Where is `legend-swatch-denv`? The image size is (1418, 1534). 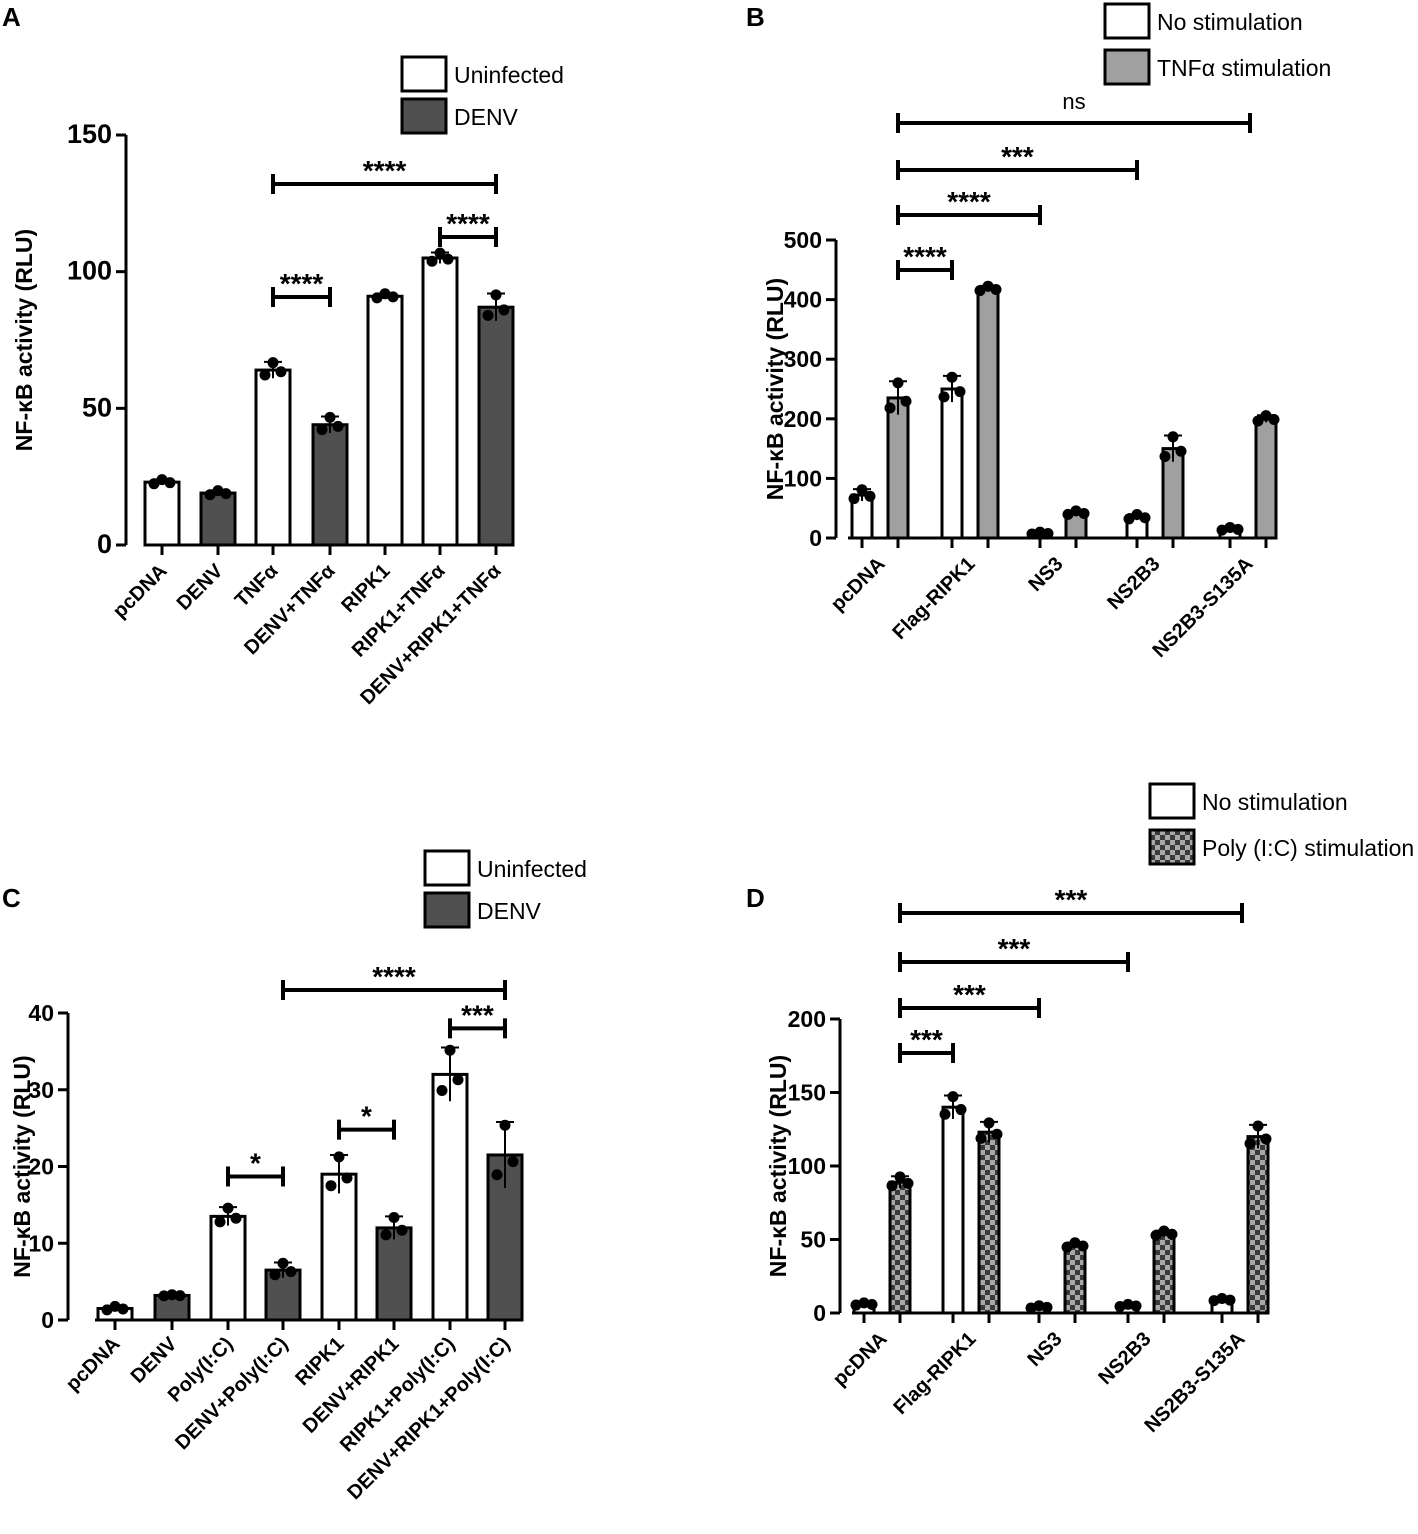 legend-swatch-denv is located at coordinates (447, 910).